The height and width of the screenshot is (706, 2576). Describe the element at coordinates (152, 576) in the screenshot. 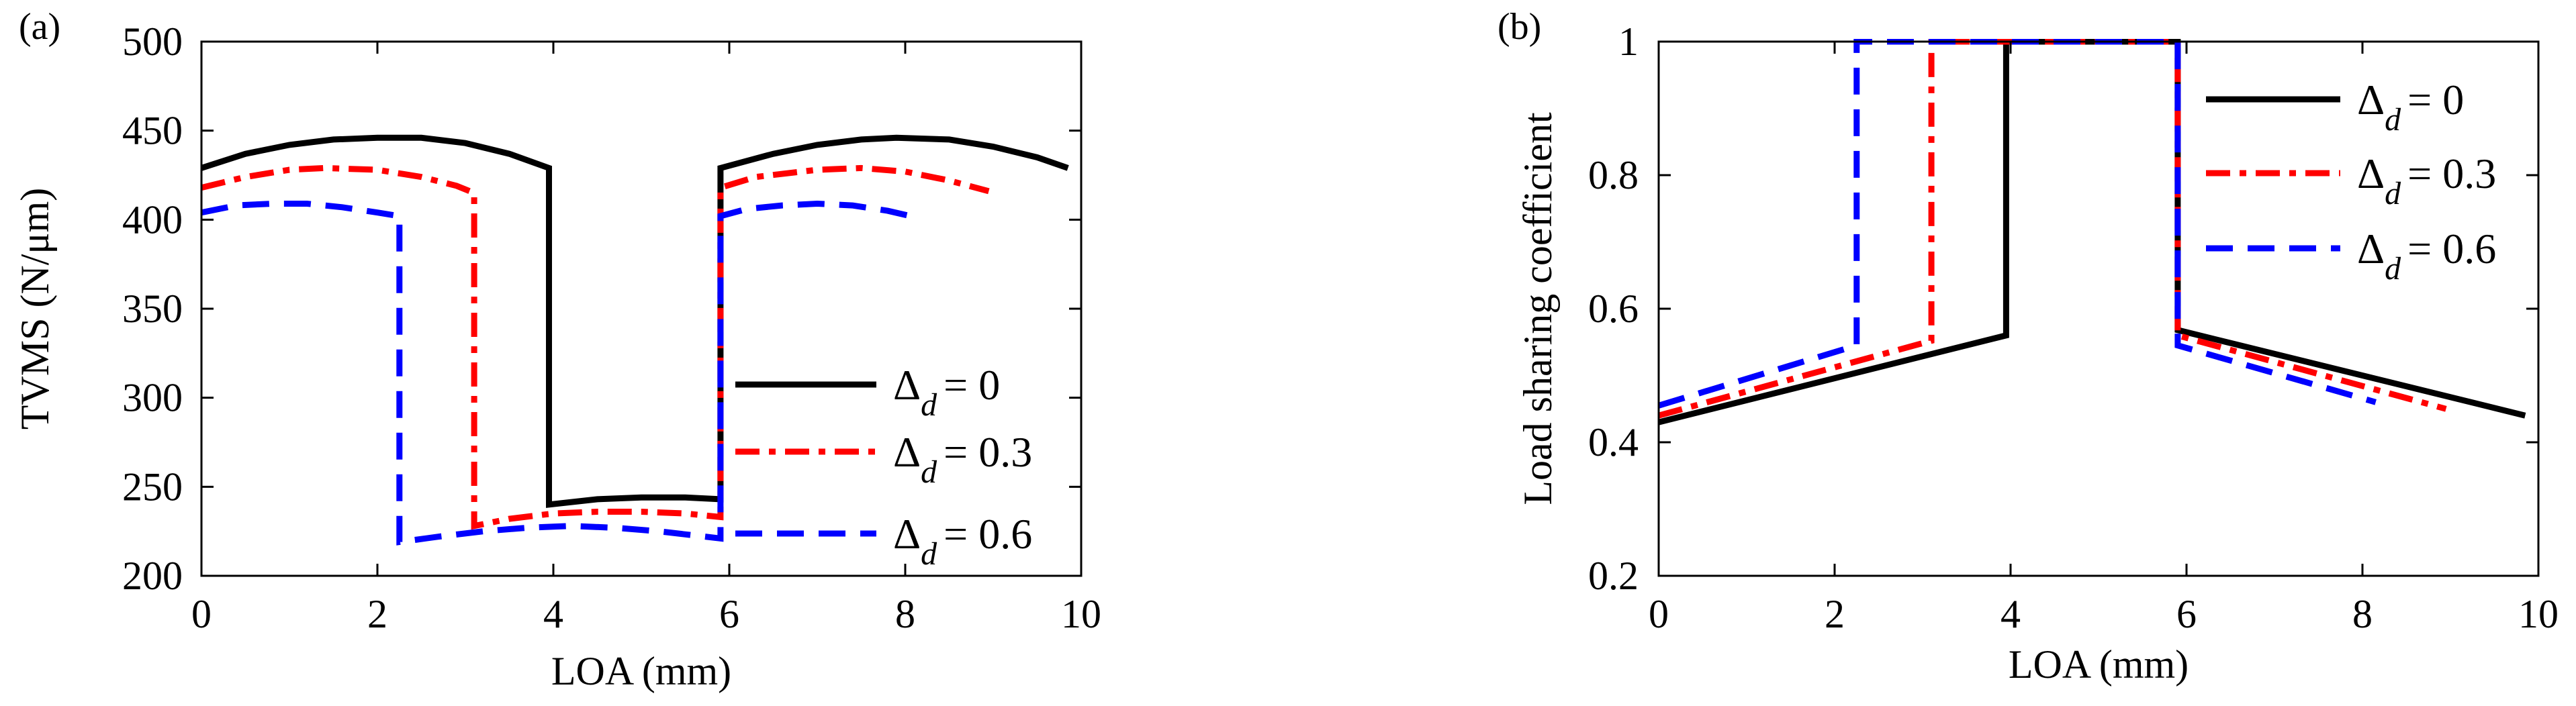

I see `y-tick-label: 200` at that location.